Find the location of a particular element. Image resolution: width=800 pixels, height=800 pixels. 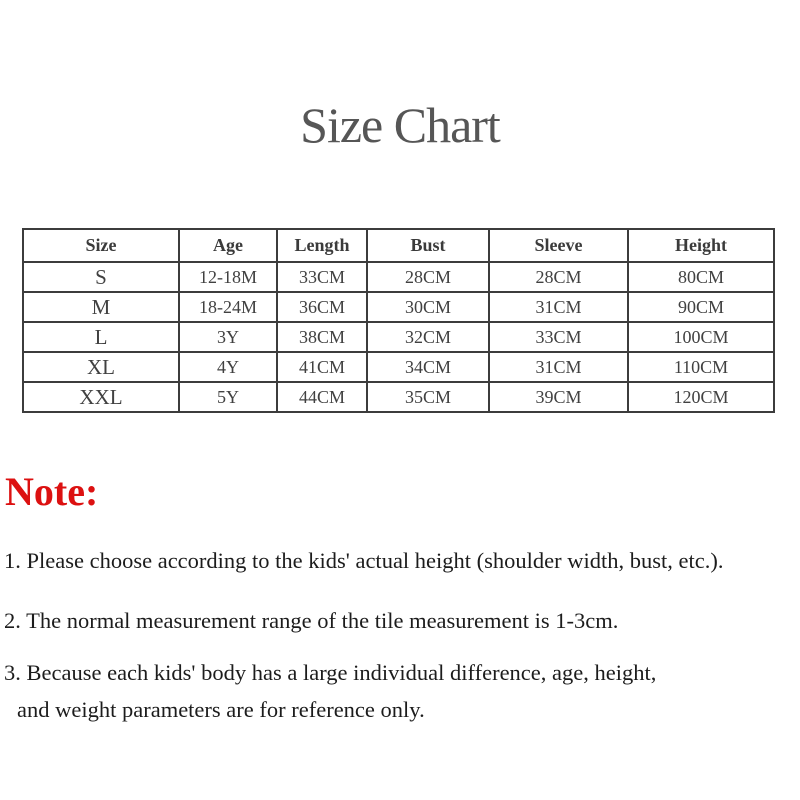

cell-length: 38CM is located at coordinates (322, 337).